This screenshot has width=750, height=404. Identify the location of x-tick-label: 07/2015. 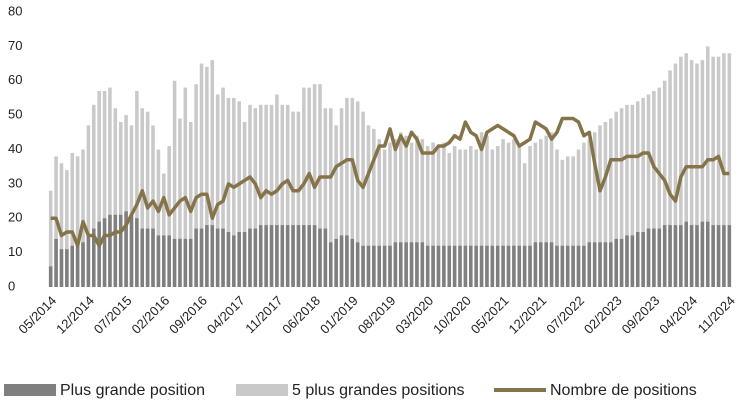
(113, 315).